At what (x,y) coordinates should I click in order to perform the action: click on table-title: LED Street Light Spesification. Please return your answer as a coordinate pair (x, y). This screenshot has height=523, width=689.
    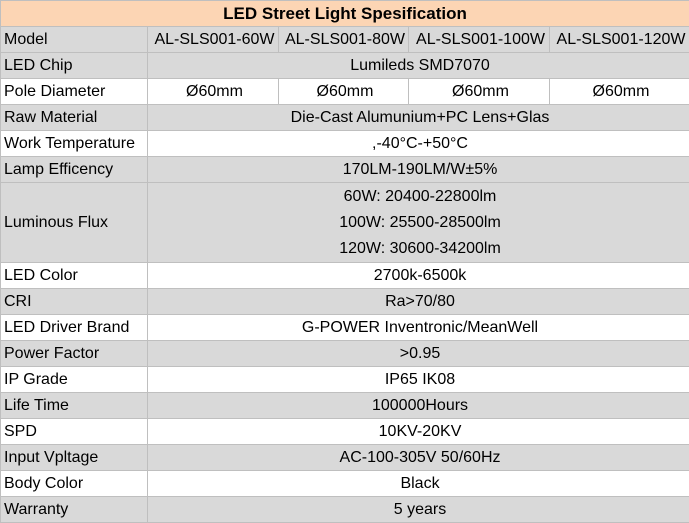
    Looking at the image, I should click on (345, 14).